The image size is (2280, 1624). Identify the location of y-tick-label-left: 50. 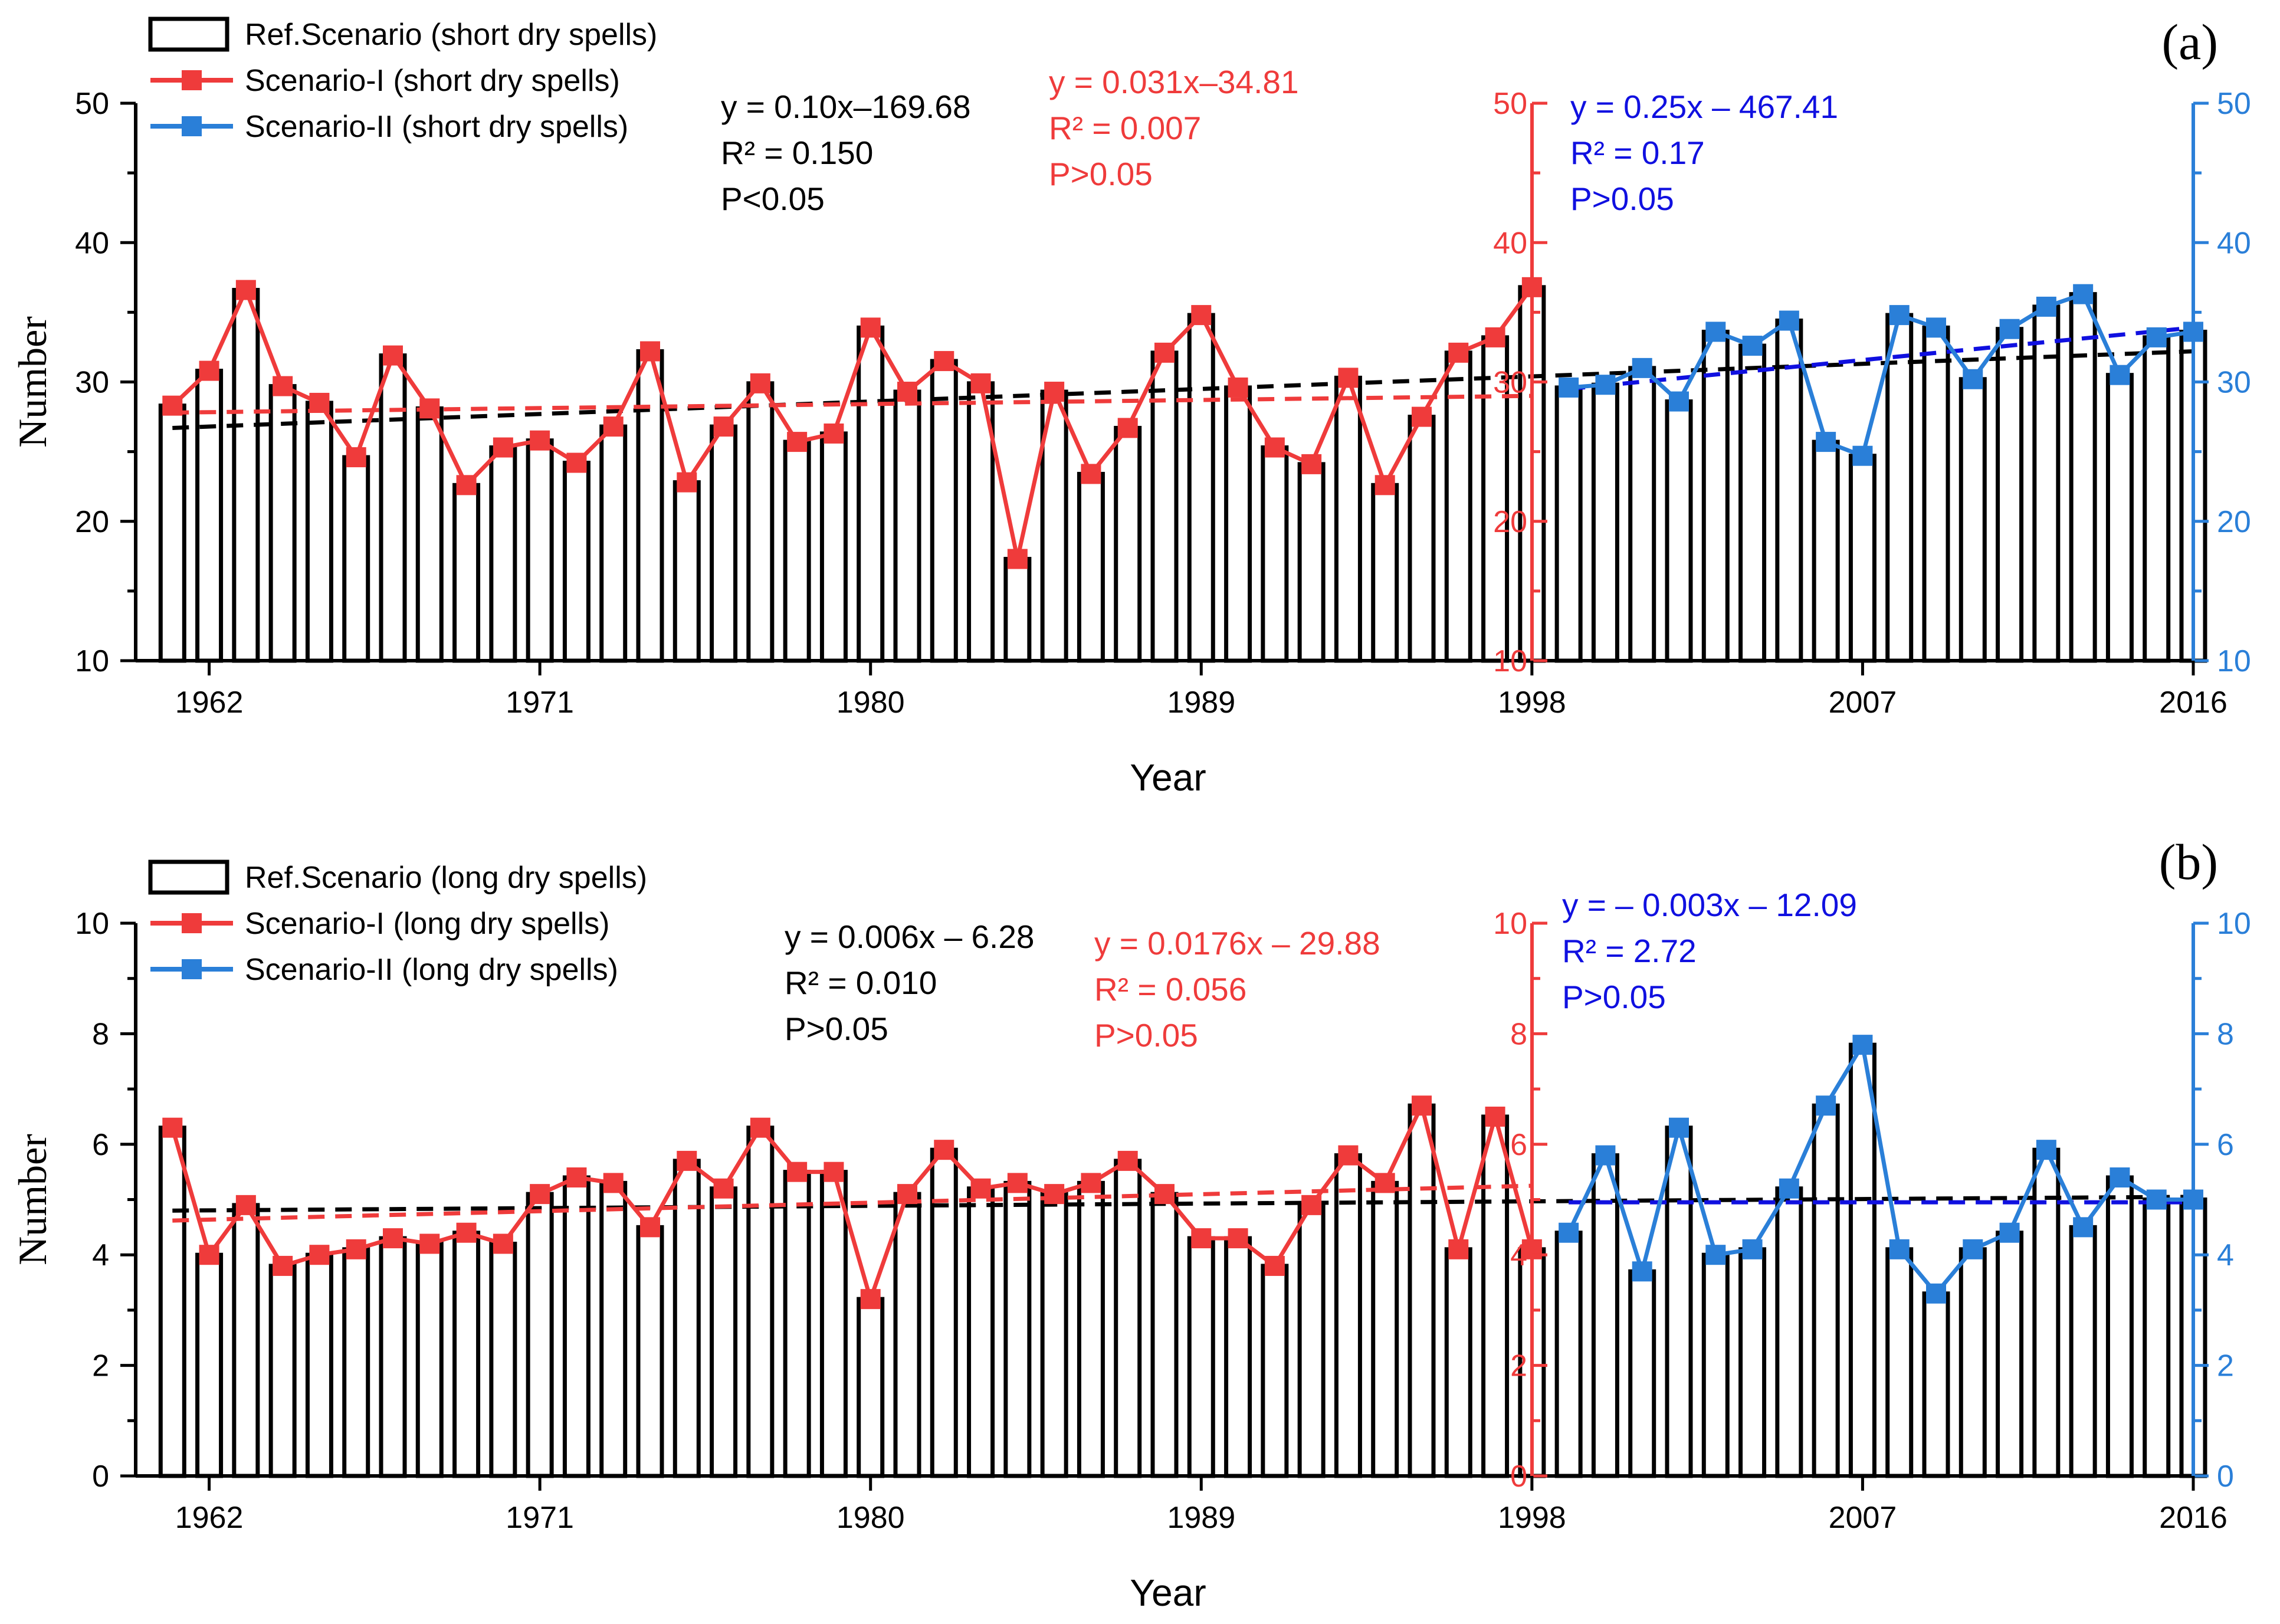
(92, 104).